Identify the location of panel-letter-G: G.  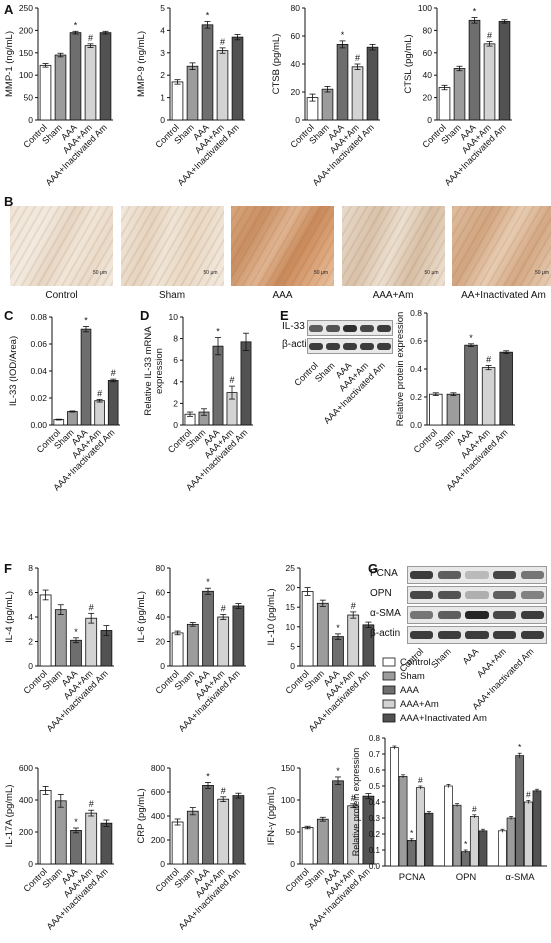
(373, 568).